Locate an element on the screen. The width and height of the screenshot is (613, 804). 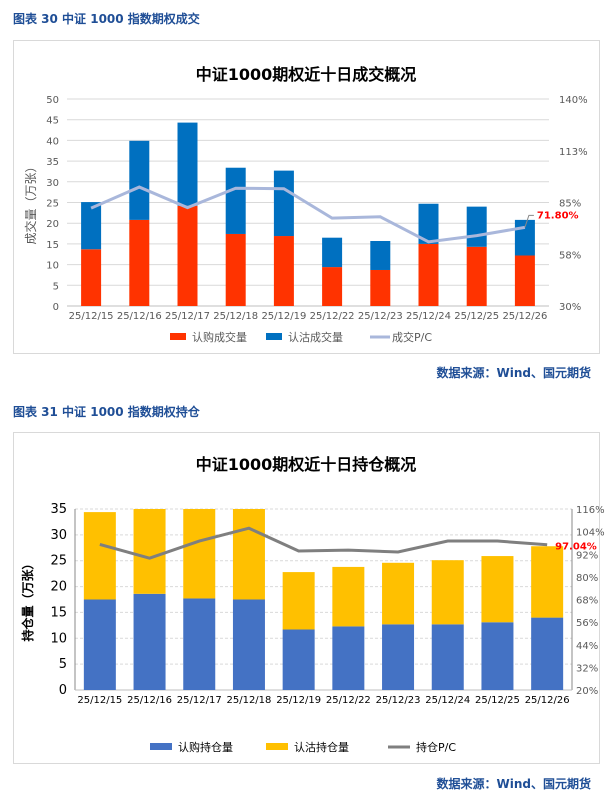
annotation-leader is located at coordinates (529, 221).